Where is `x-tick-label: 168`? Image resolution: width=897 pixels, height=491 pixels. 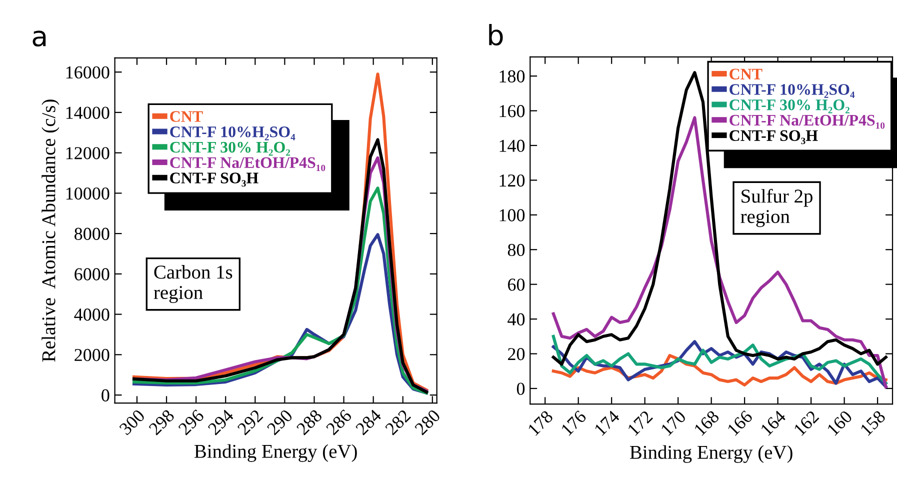 x-tick-label: 168 is located at coordinates (707, 423).